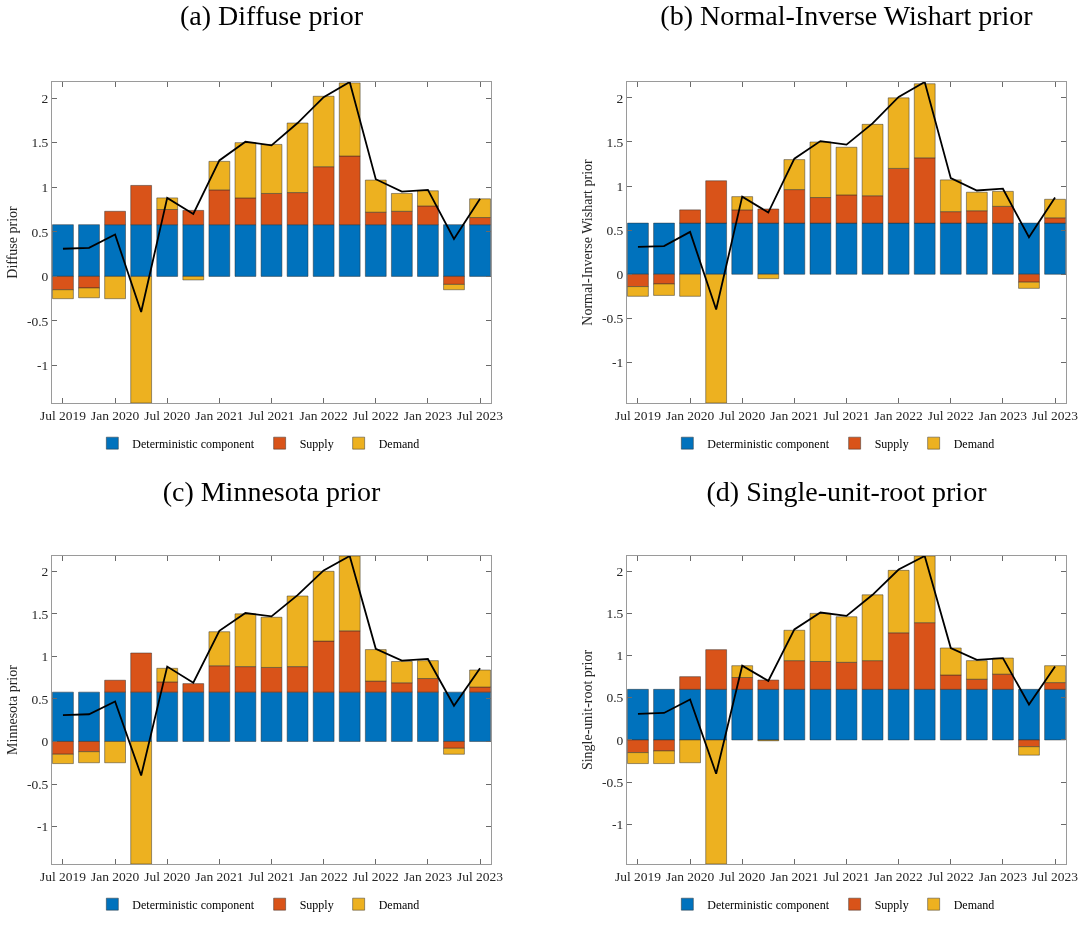 This screenshot has width=1085, height=931. What do you see at coordinates (12, 242) in the screenshot?
I see `y-axis-title: Diffuse prior` at bounding box center [12, 242].